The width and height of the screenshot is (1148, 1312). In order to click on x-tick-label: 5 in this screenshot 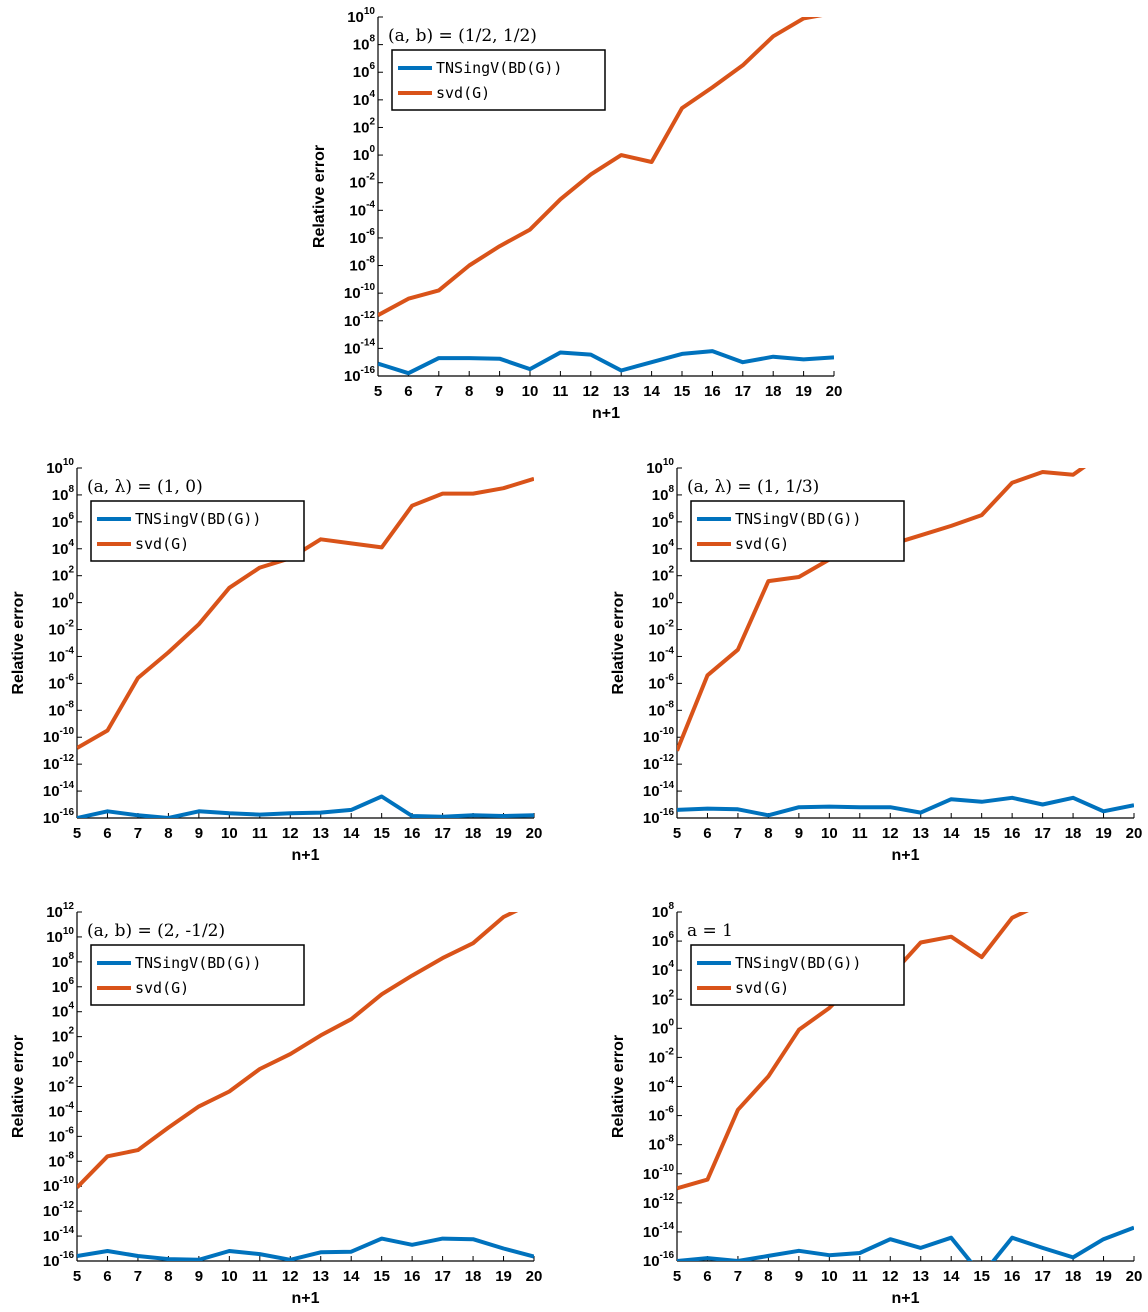, I will do `click(77, 833)`.